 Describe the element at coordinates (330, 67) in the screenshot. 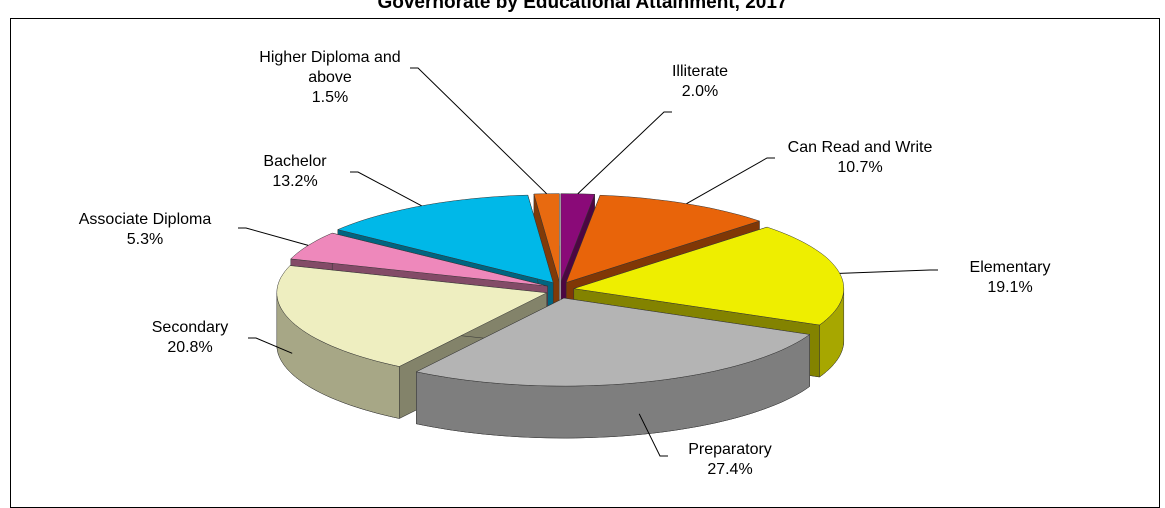

I see `category-label: Higher Diploma and above` at that location.